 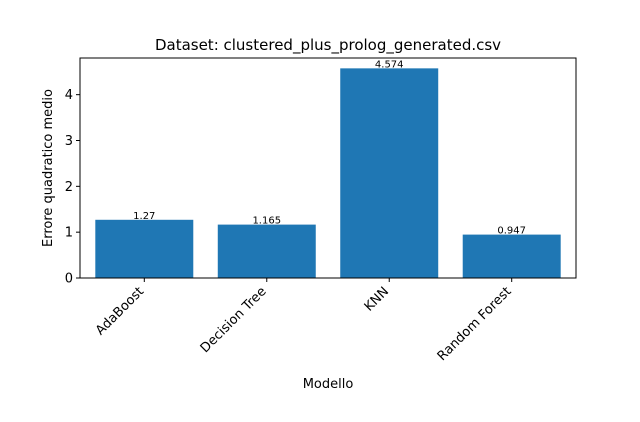 I want to click on y-axis-ticks: 0 1 2 3 4, so click(x=72, y=187).